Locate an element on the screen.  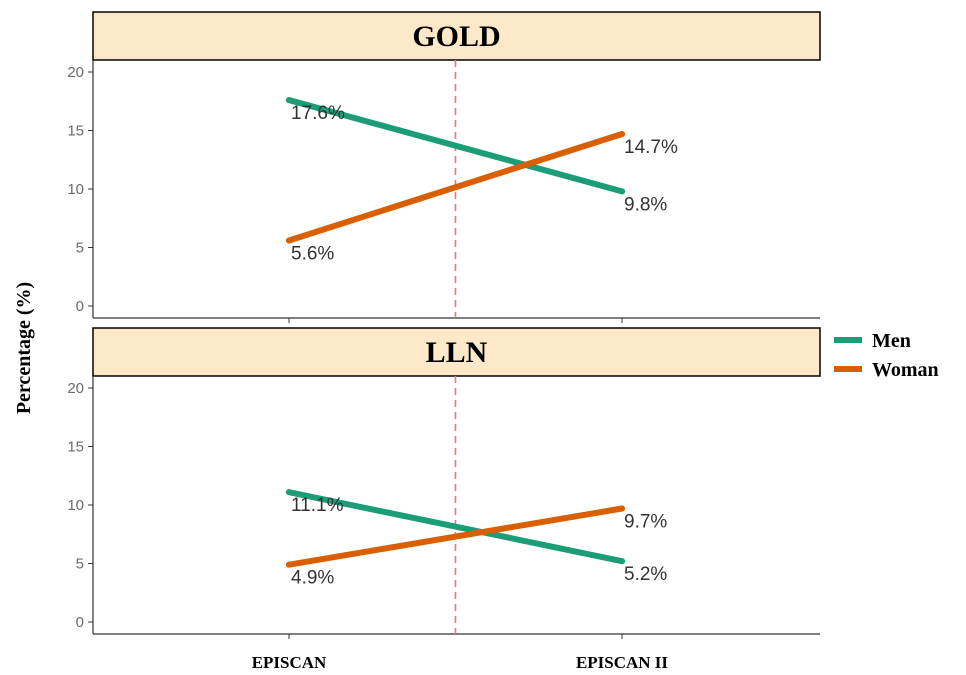
panel-strip-gold is located at coordinates (456, 36).